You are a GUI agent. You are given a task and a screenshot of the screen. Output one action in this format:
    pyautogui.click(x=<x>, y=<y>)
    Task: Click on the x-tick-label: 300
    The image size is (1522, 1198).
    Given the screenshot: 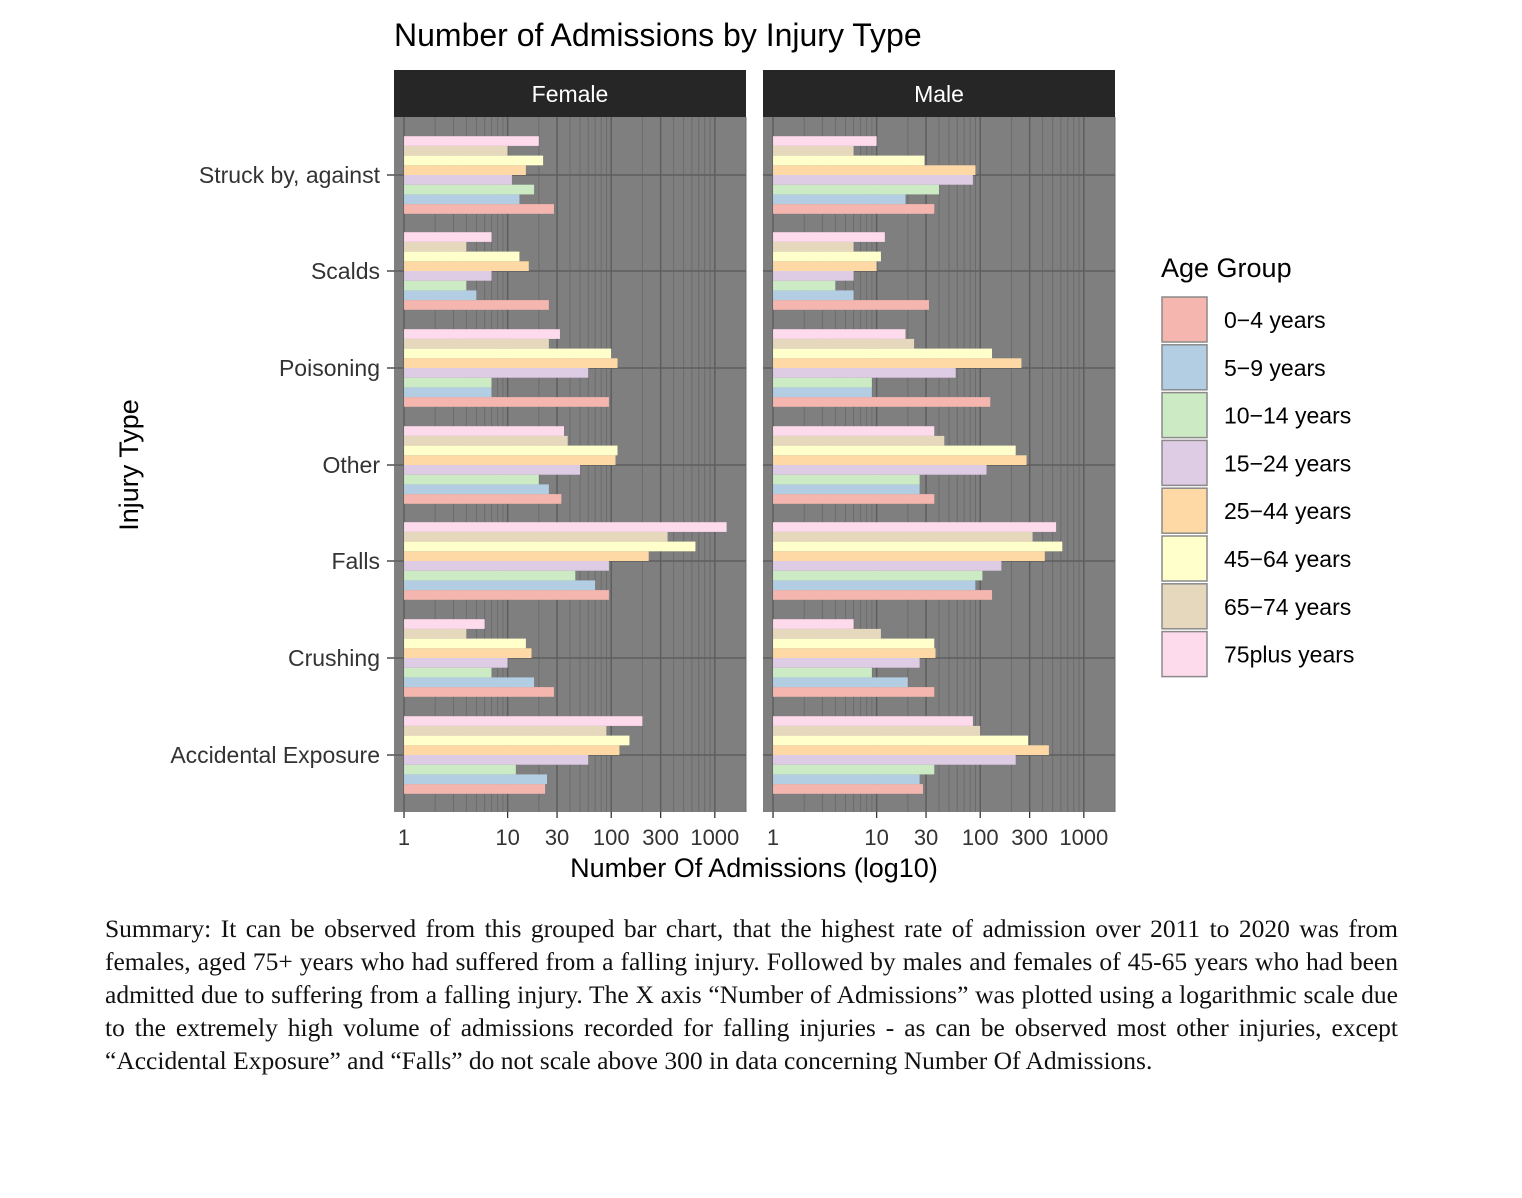 What is the action you would take?
    pyautogui.click(x=1029, y=837)
    